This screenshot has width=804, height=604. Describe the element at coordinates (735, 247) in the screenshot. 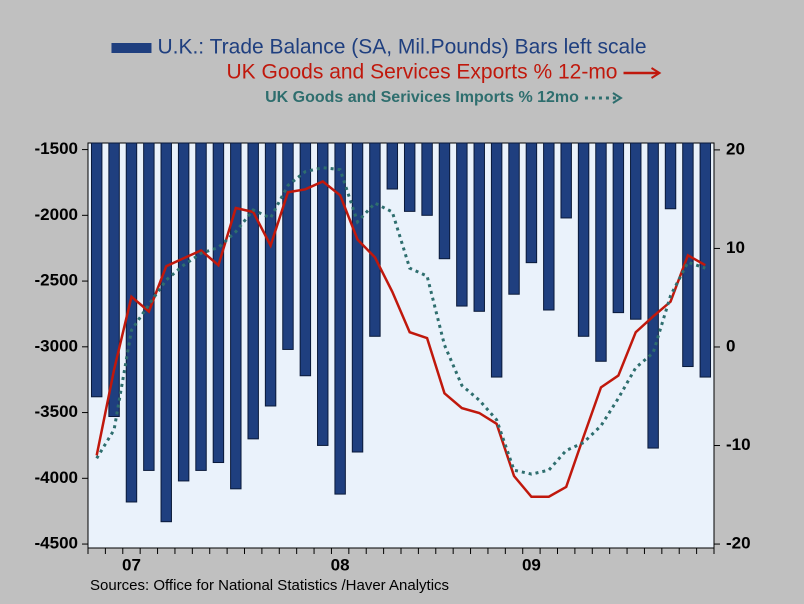

I see `y2-tick-label: 10` at that location.